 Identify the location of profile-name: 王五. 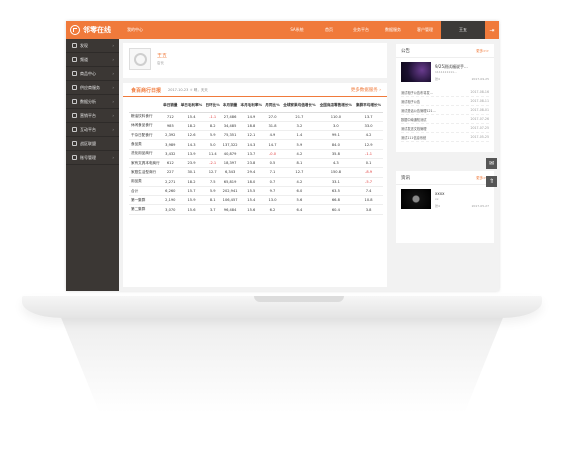
(162, 56).